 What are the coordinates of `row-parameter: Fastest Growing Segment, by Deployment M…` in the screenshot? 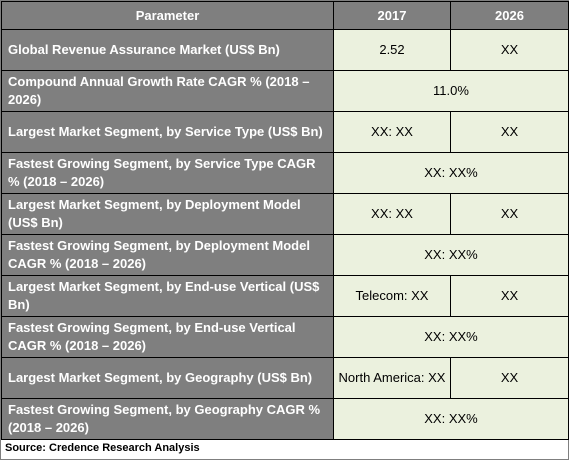 It's located at (167, 255).